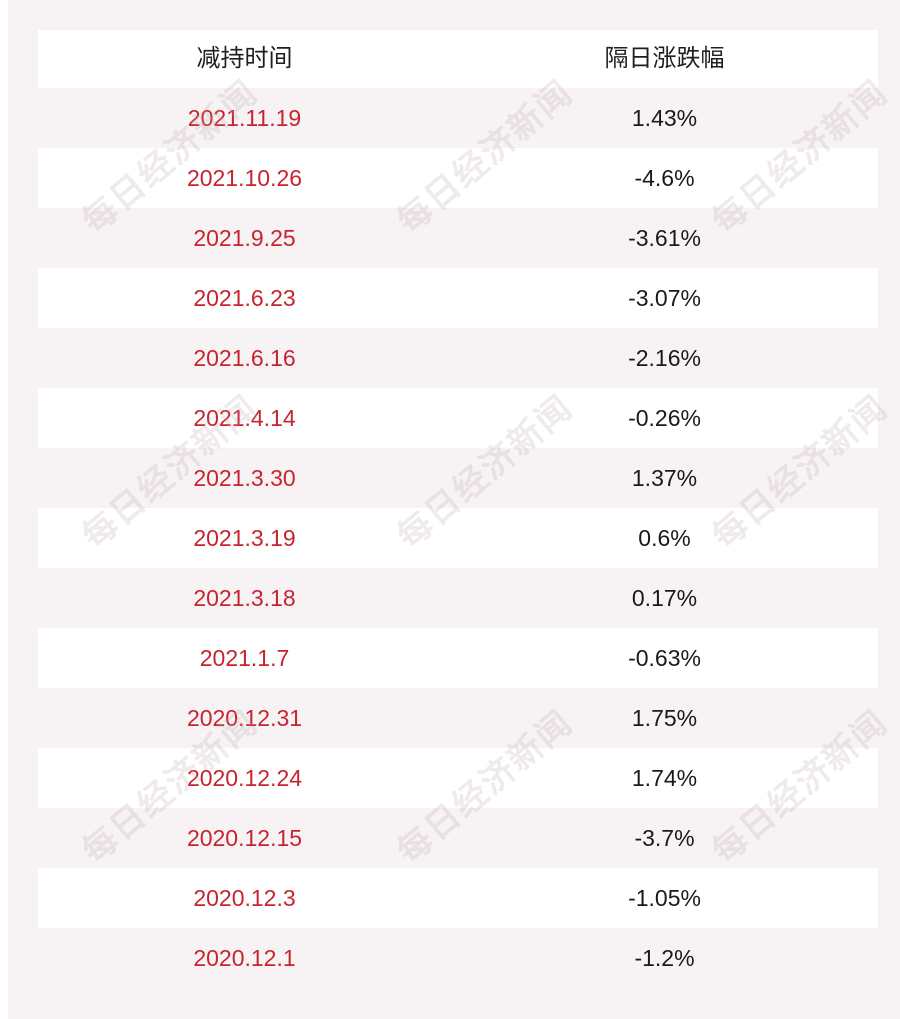  I want to click on next-day-change-cell: -3.7%, so click(664, 837).